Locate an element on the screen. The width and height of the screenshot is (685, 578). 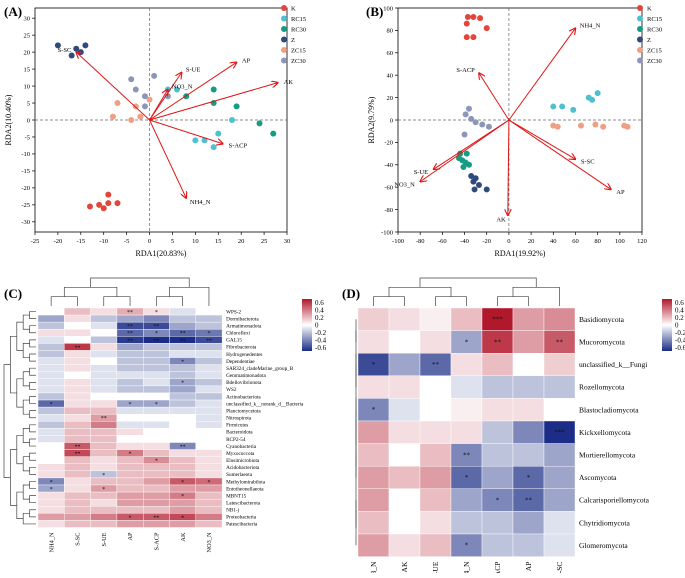
y-tick-label: 100 is located at coordinates (388, 8).